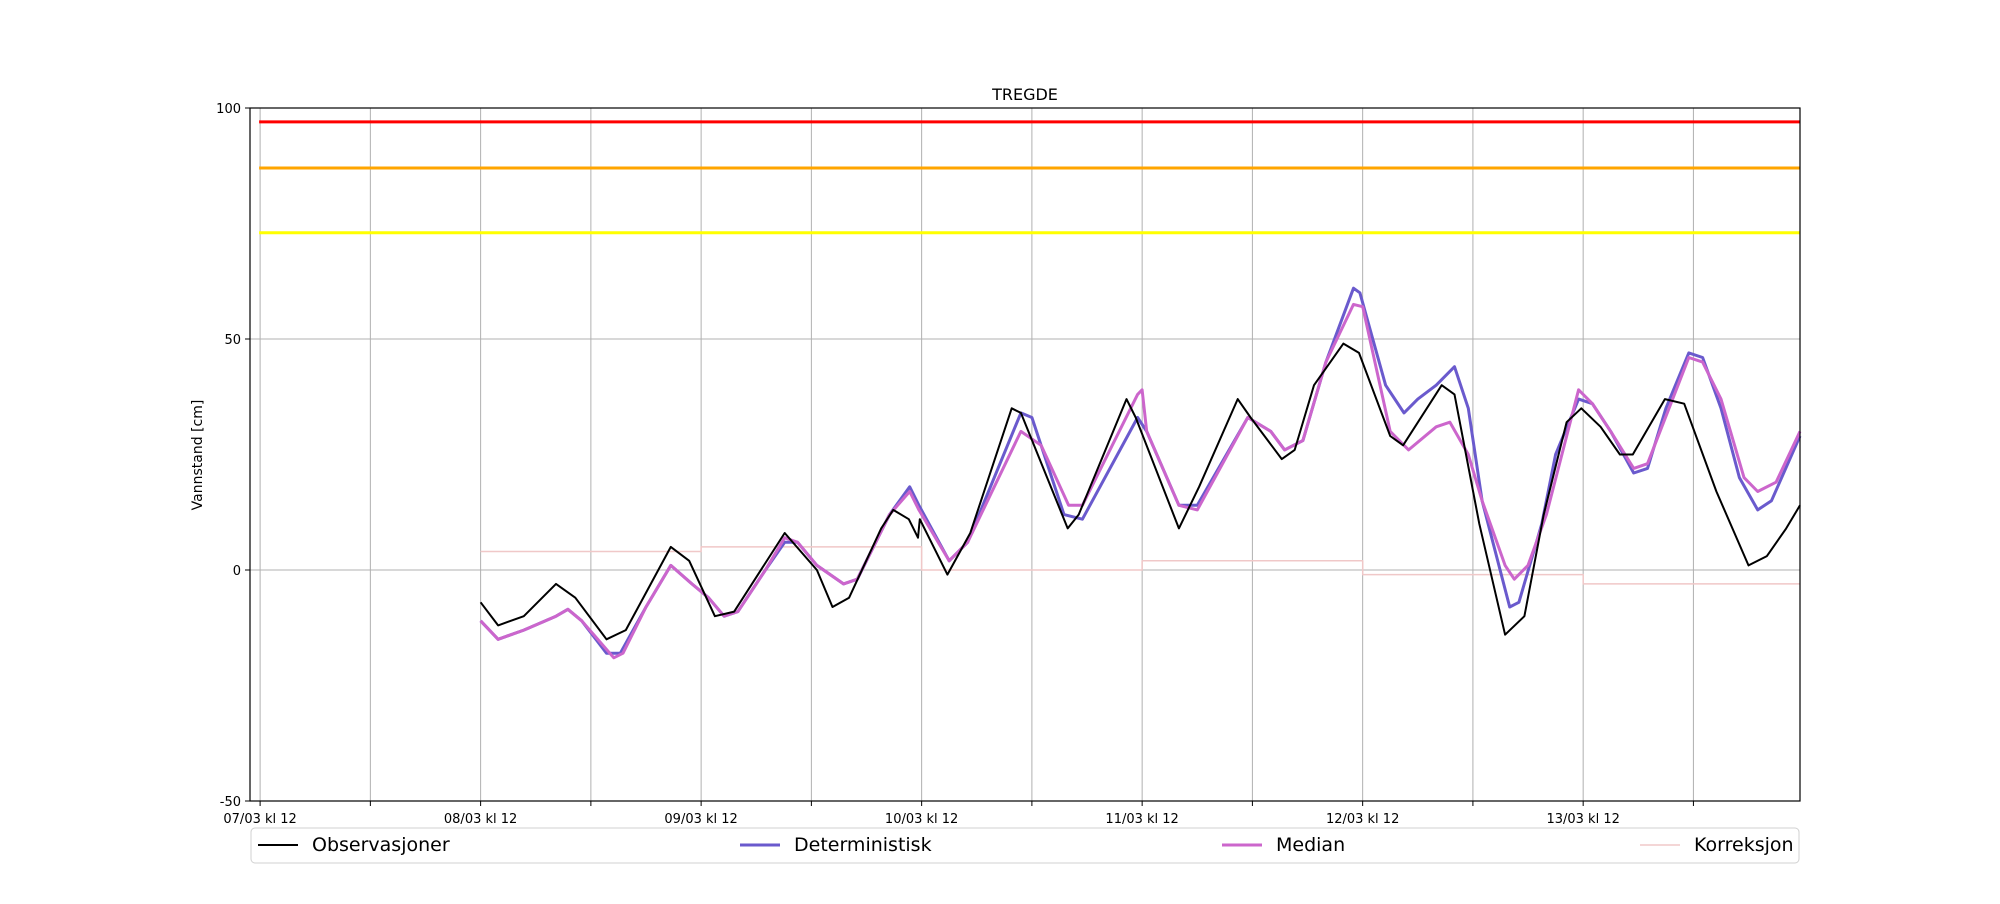 The height and width of the screenshot is (904, 2000). Describe the element at coordinates (700, 819) in the screenshot. I see `x-tick-label: 09/03 kl 12` at that location.